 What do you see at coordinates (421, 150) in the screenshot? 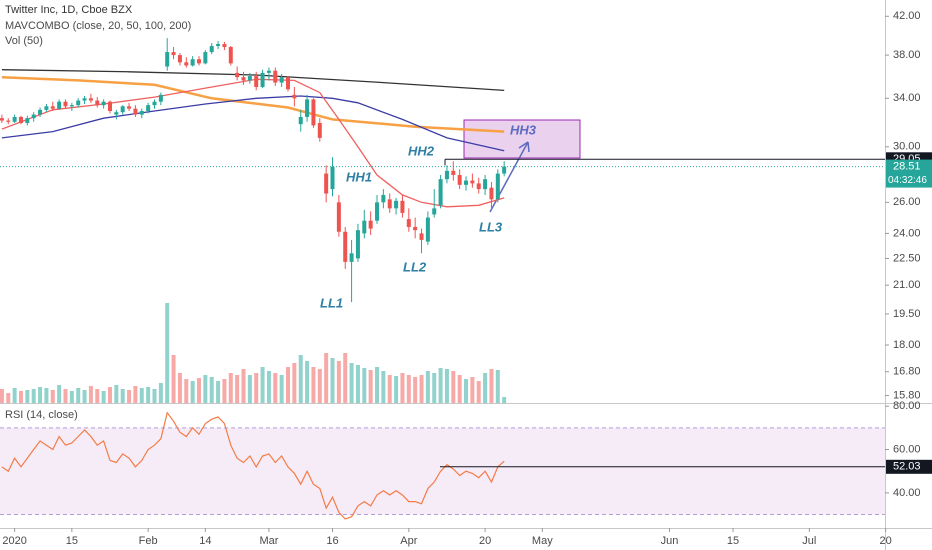
I see `annotation: HH2` at bounding box center [421, 150].